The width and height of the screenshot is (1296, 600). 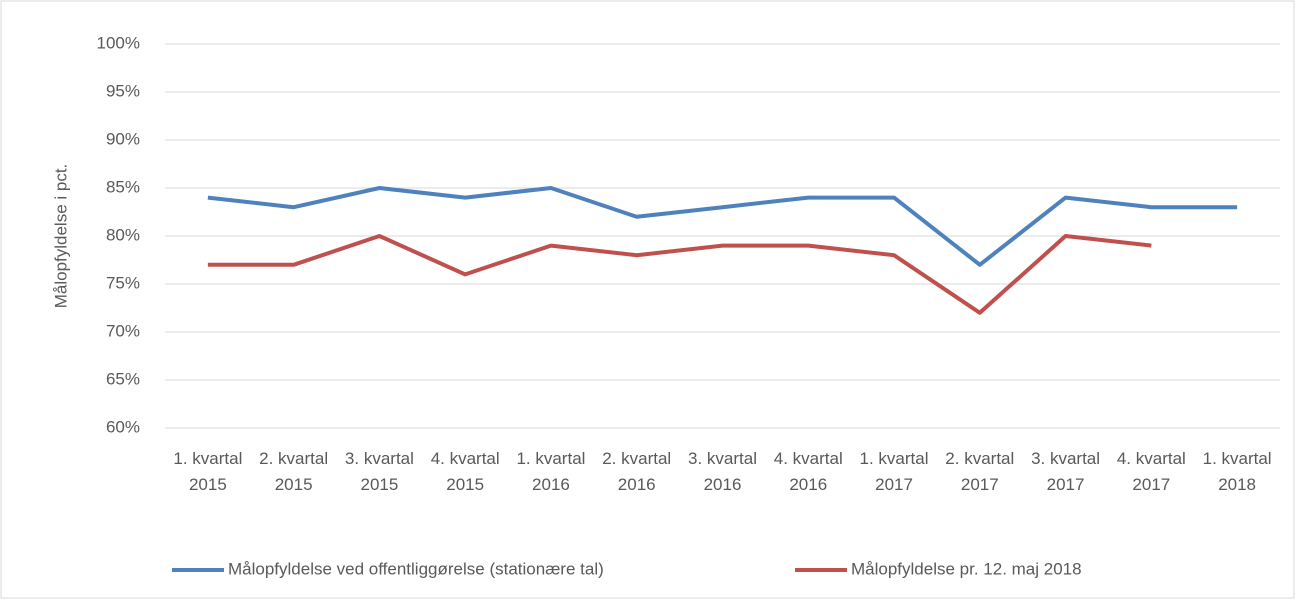 What do you see at coordinates (980, 471) in the screenshot?
I see `x-tick-label: 2. kvartal 2017` at bounding box center [980, 471].